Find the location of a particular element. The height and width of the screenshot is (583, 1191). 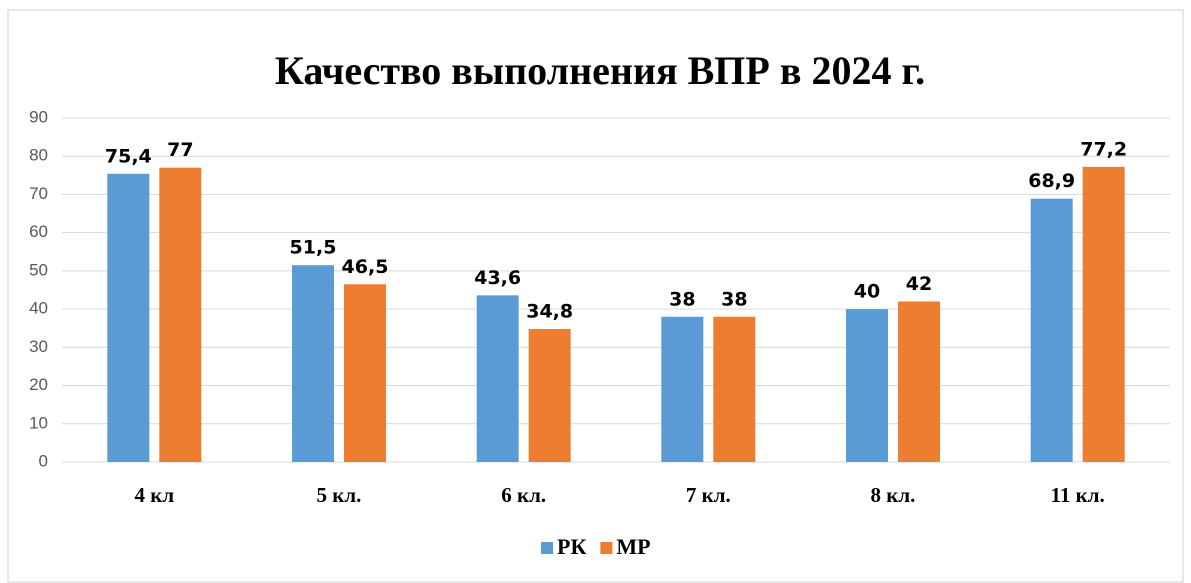

x-tick-label: 4 кл is located at coordinates (155, 495).